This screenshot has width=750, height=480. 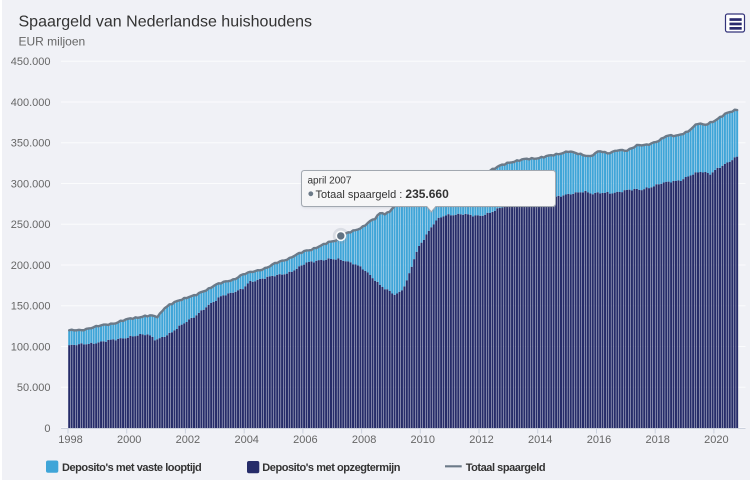 I want to click on svg-text: 2012, so click(x=481, y=440).